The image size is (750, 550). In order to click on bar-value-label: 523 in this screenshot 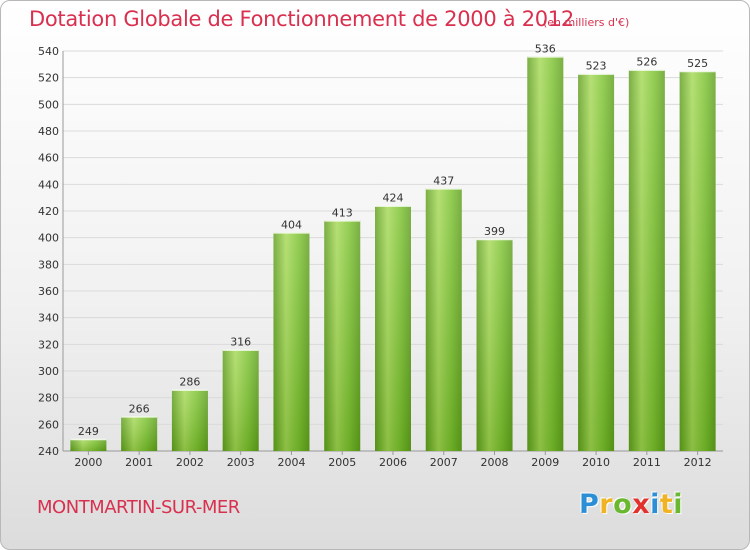, I will do `click(596, 66)`.